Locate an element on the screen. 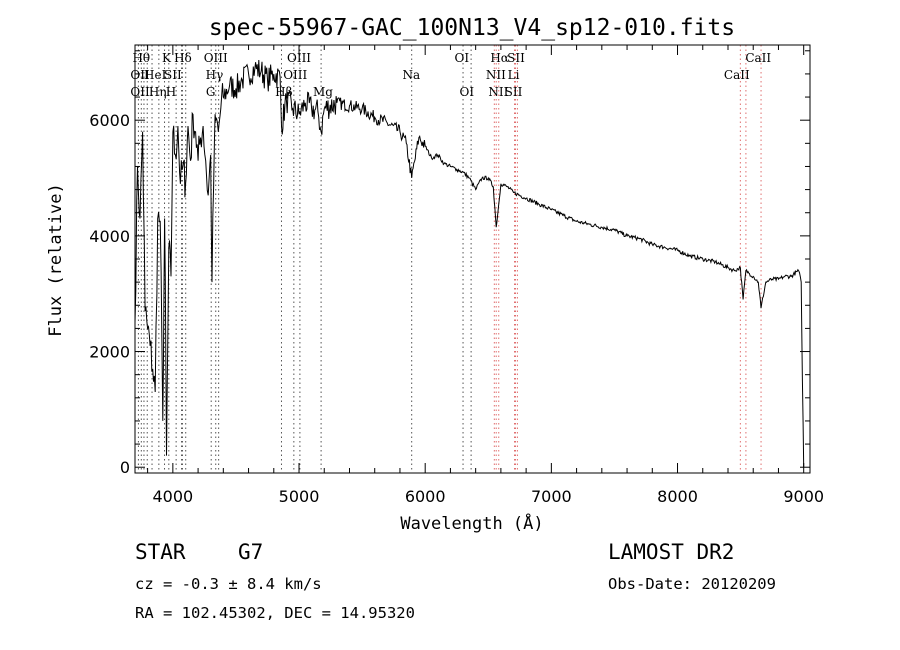  y-tick-label: 2000 is located at coordinates (109, 352).